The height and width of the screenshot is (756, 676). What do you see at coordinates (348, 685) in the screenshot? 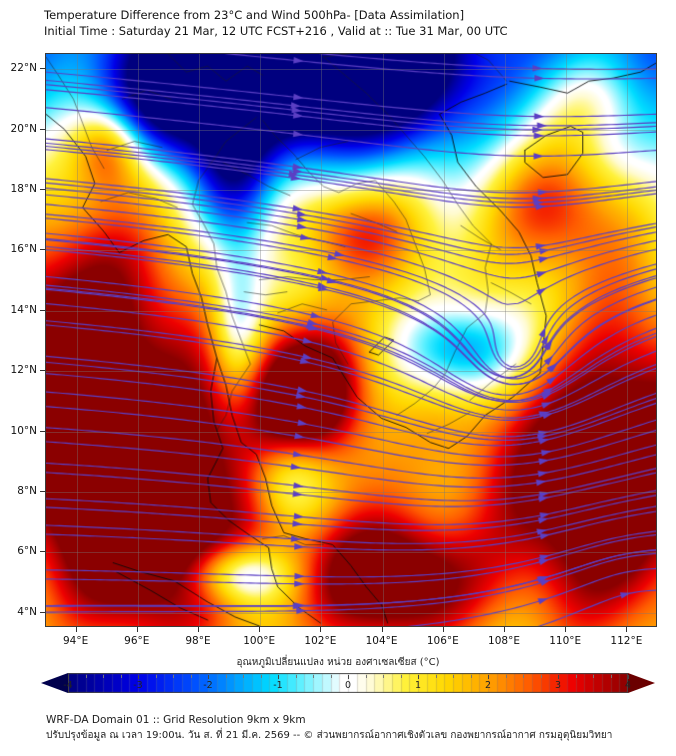
I see `colorbar-tick-label: 0` at bounding box center [348, 685].